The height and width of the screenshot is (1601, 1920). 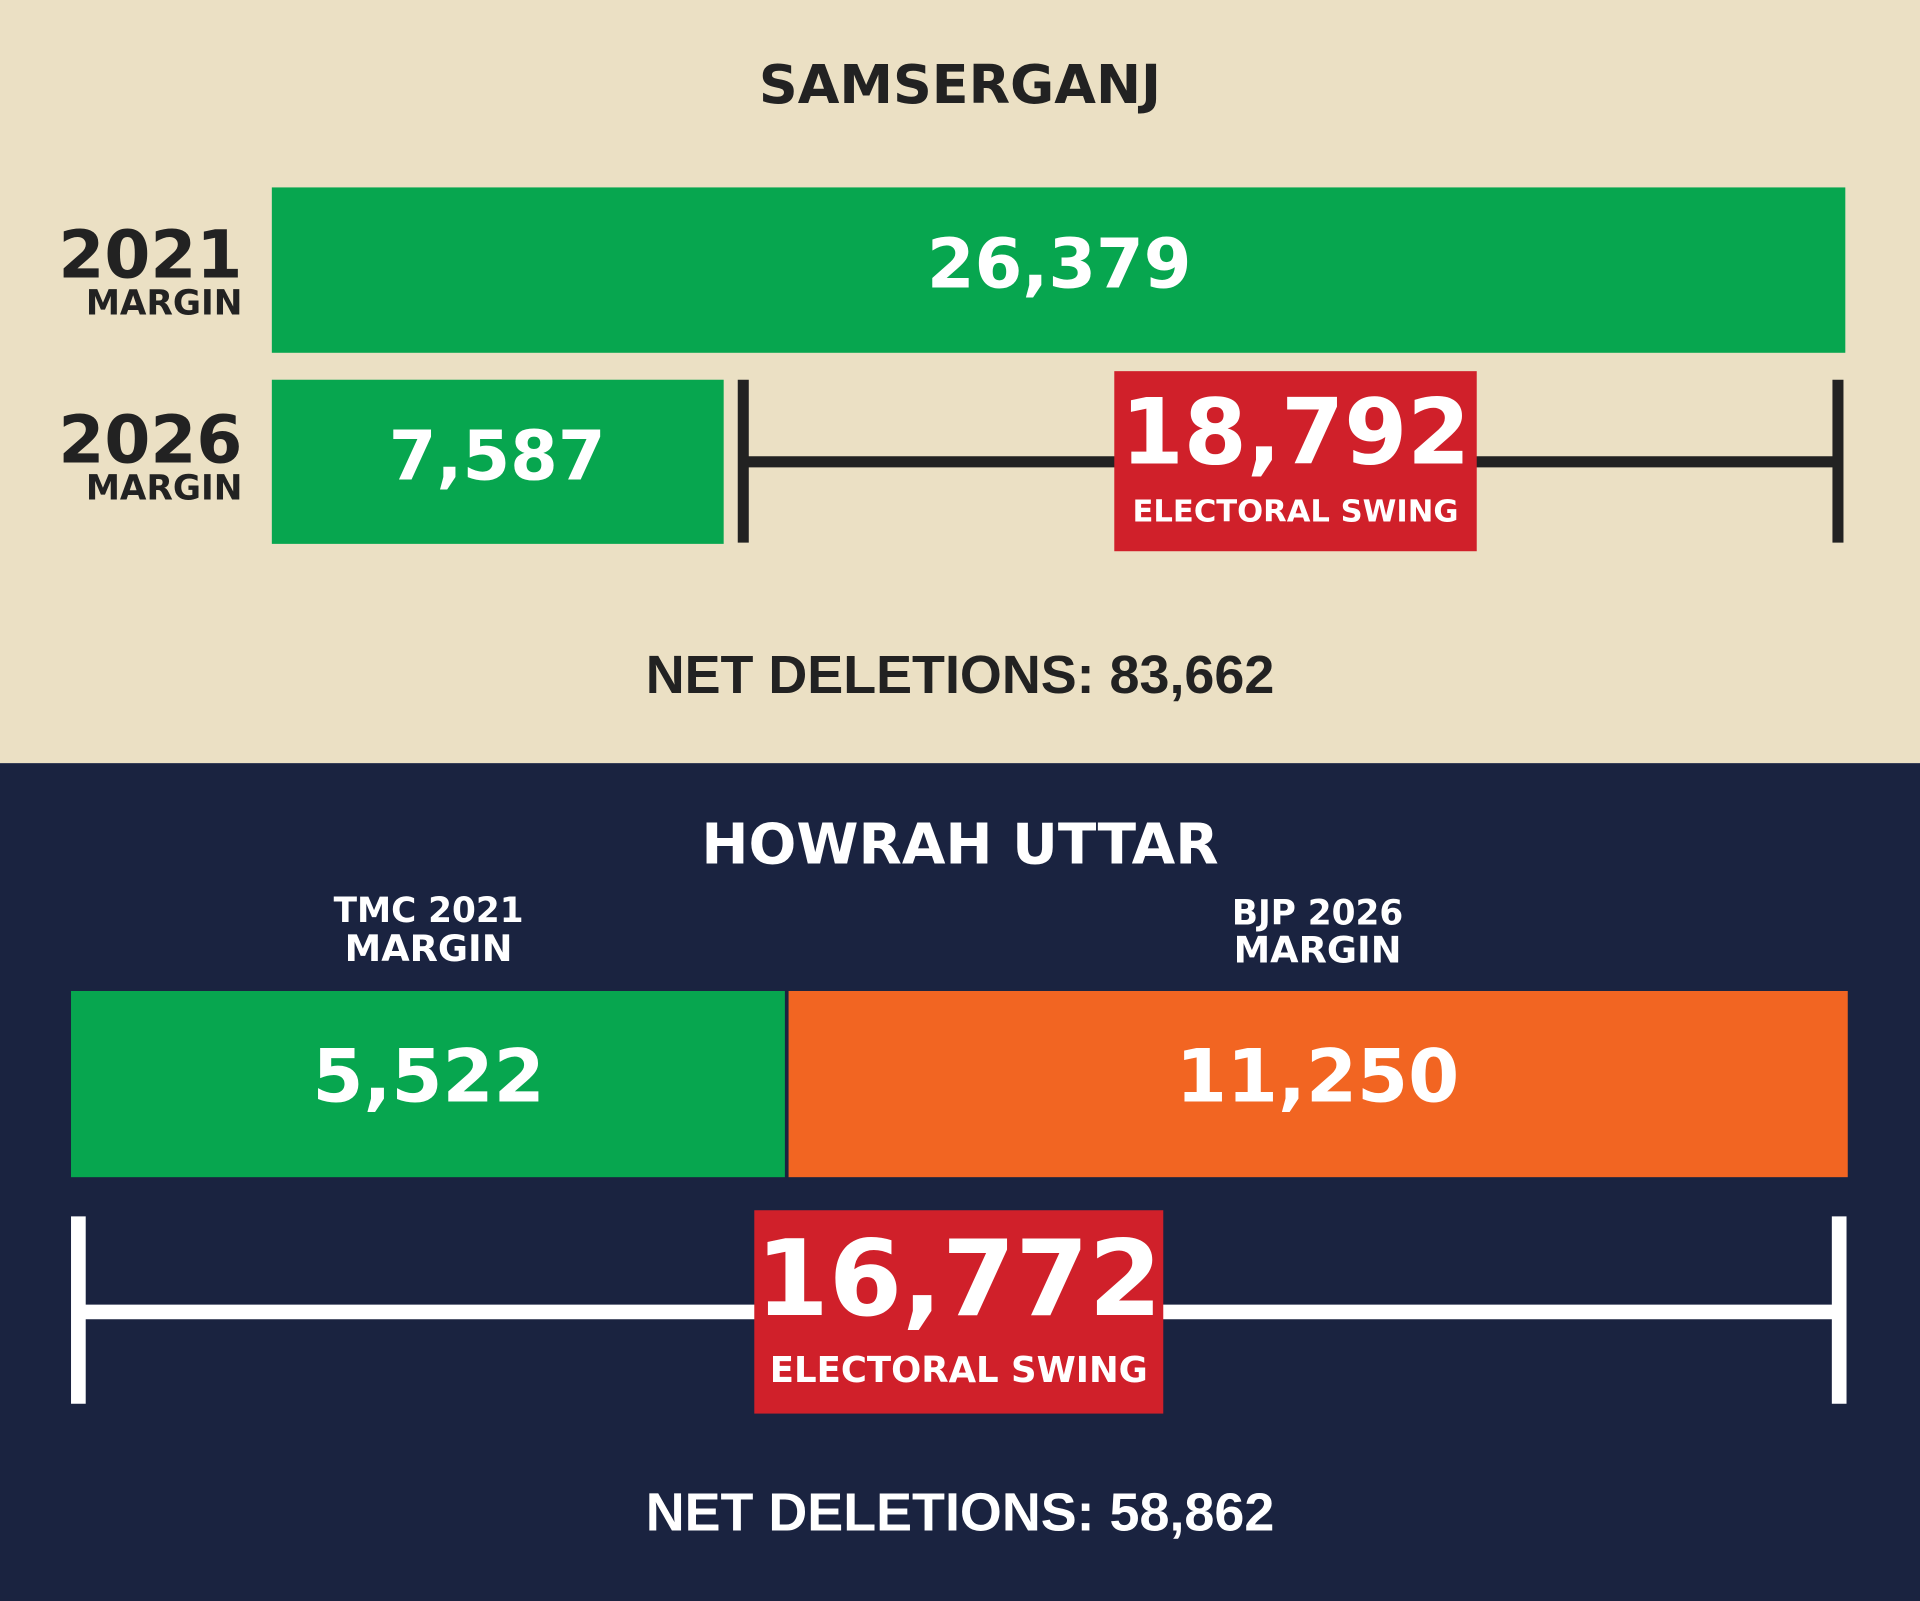 What do you see at coordinates (428, 1077) in the screenshot?
I see `bar-value: 5,522` at bounding box center [428, 1077].